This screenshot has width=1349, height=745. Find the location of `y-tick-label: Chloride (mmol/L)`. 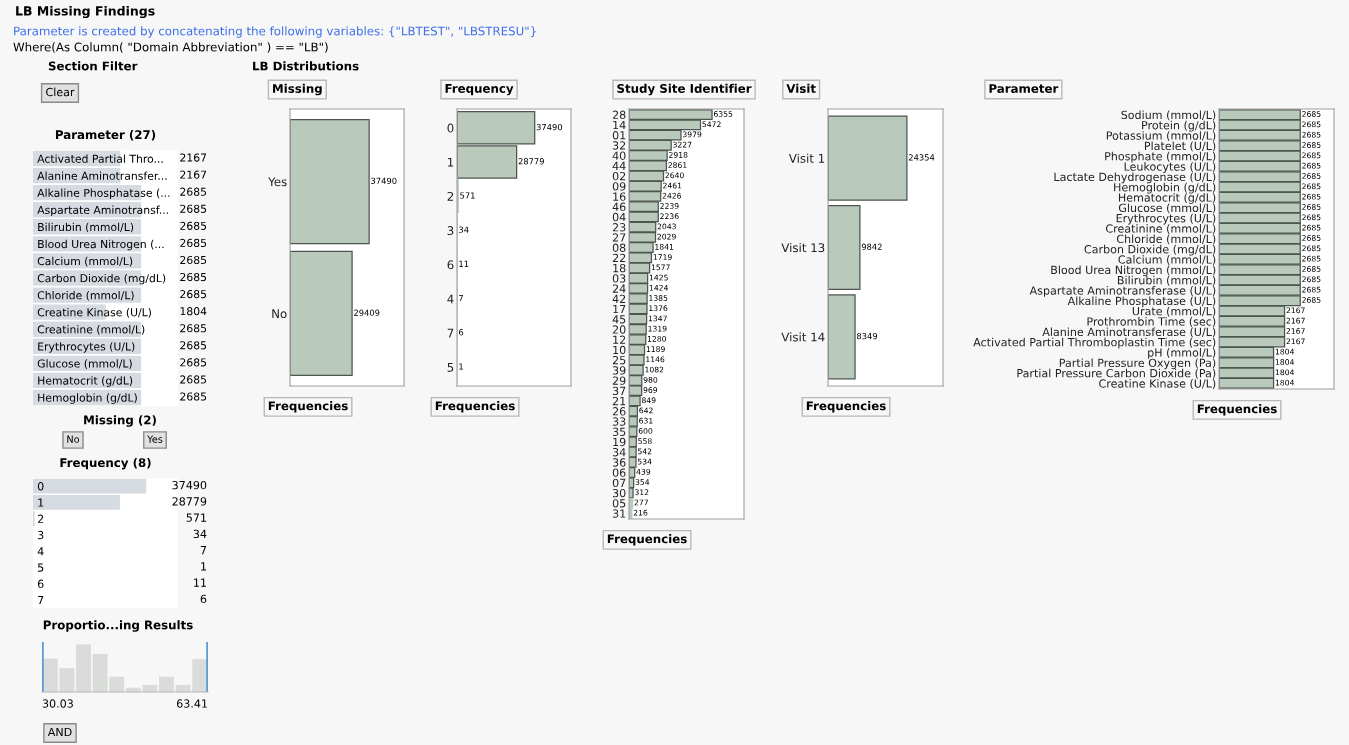

y-tick-label: Chloride (mmol/L) is located at coordinates (85, 295).